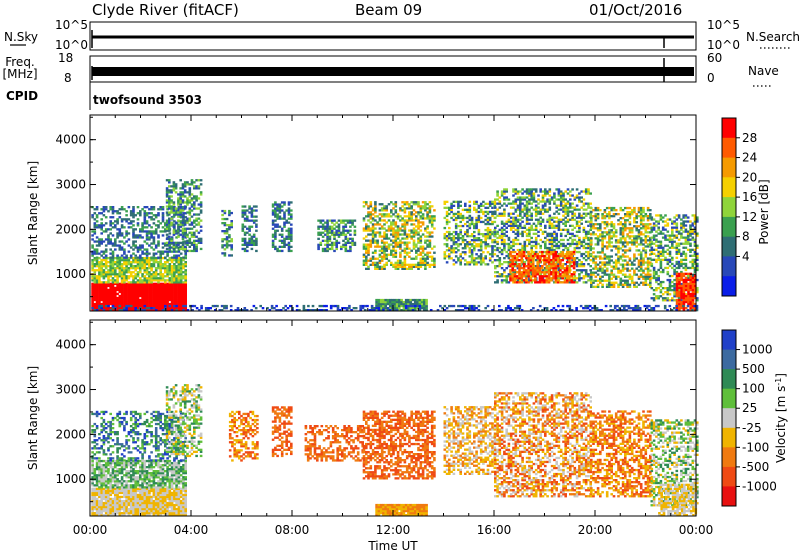 The image size is (800, 554). I want to click on nsky-label: N.Sky, so click(21, 37).